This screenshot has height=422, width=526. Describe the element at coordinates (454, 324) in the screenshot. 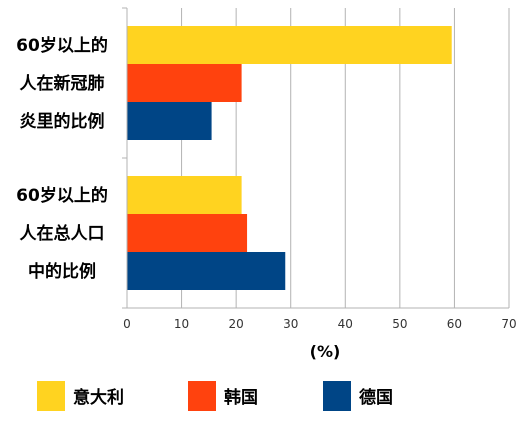

I see `x-tick-label-6: 60` at that location.